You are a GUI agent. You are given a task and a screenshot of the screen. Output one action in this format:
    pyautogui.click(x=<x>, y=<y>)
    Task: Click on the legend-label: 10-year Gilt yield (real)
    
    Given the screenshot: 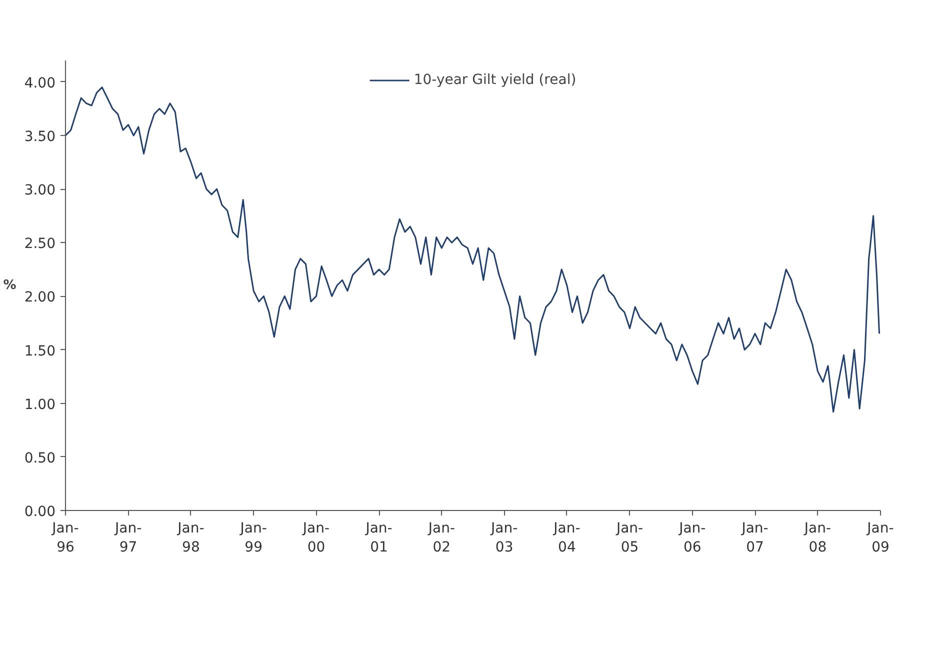 What is the action you would take?
    pyautogui.click(x=495, y=80)
    